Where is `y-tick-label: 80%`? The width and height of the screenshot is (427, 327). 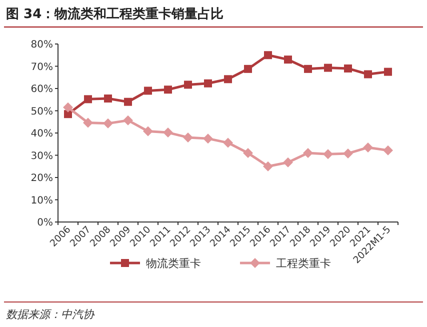 y-tick-label: 80% is located at coordinates (41, 45).